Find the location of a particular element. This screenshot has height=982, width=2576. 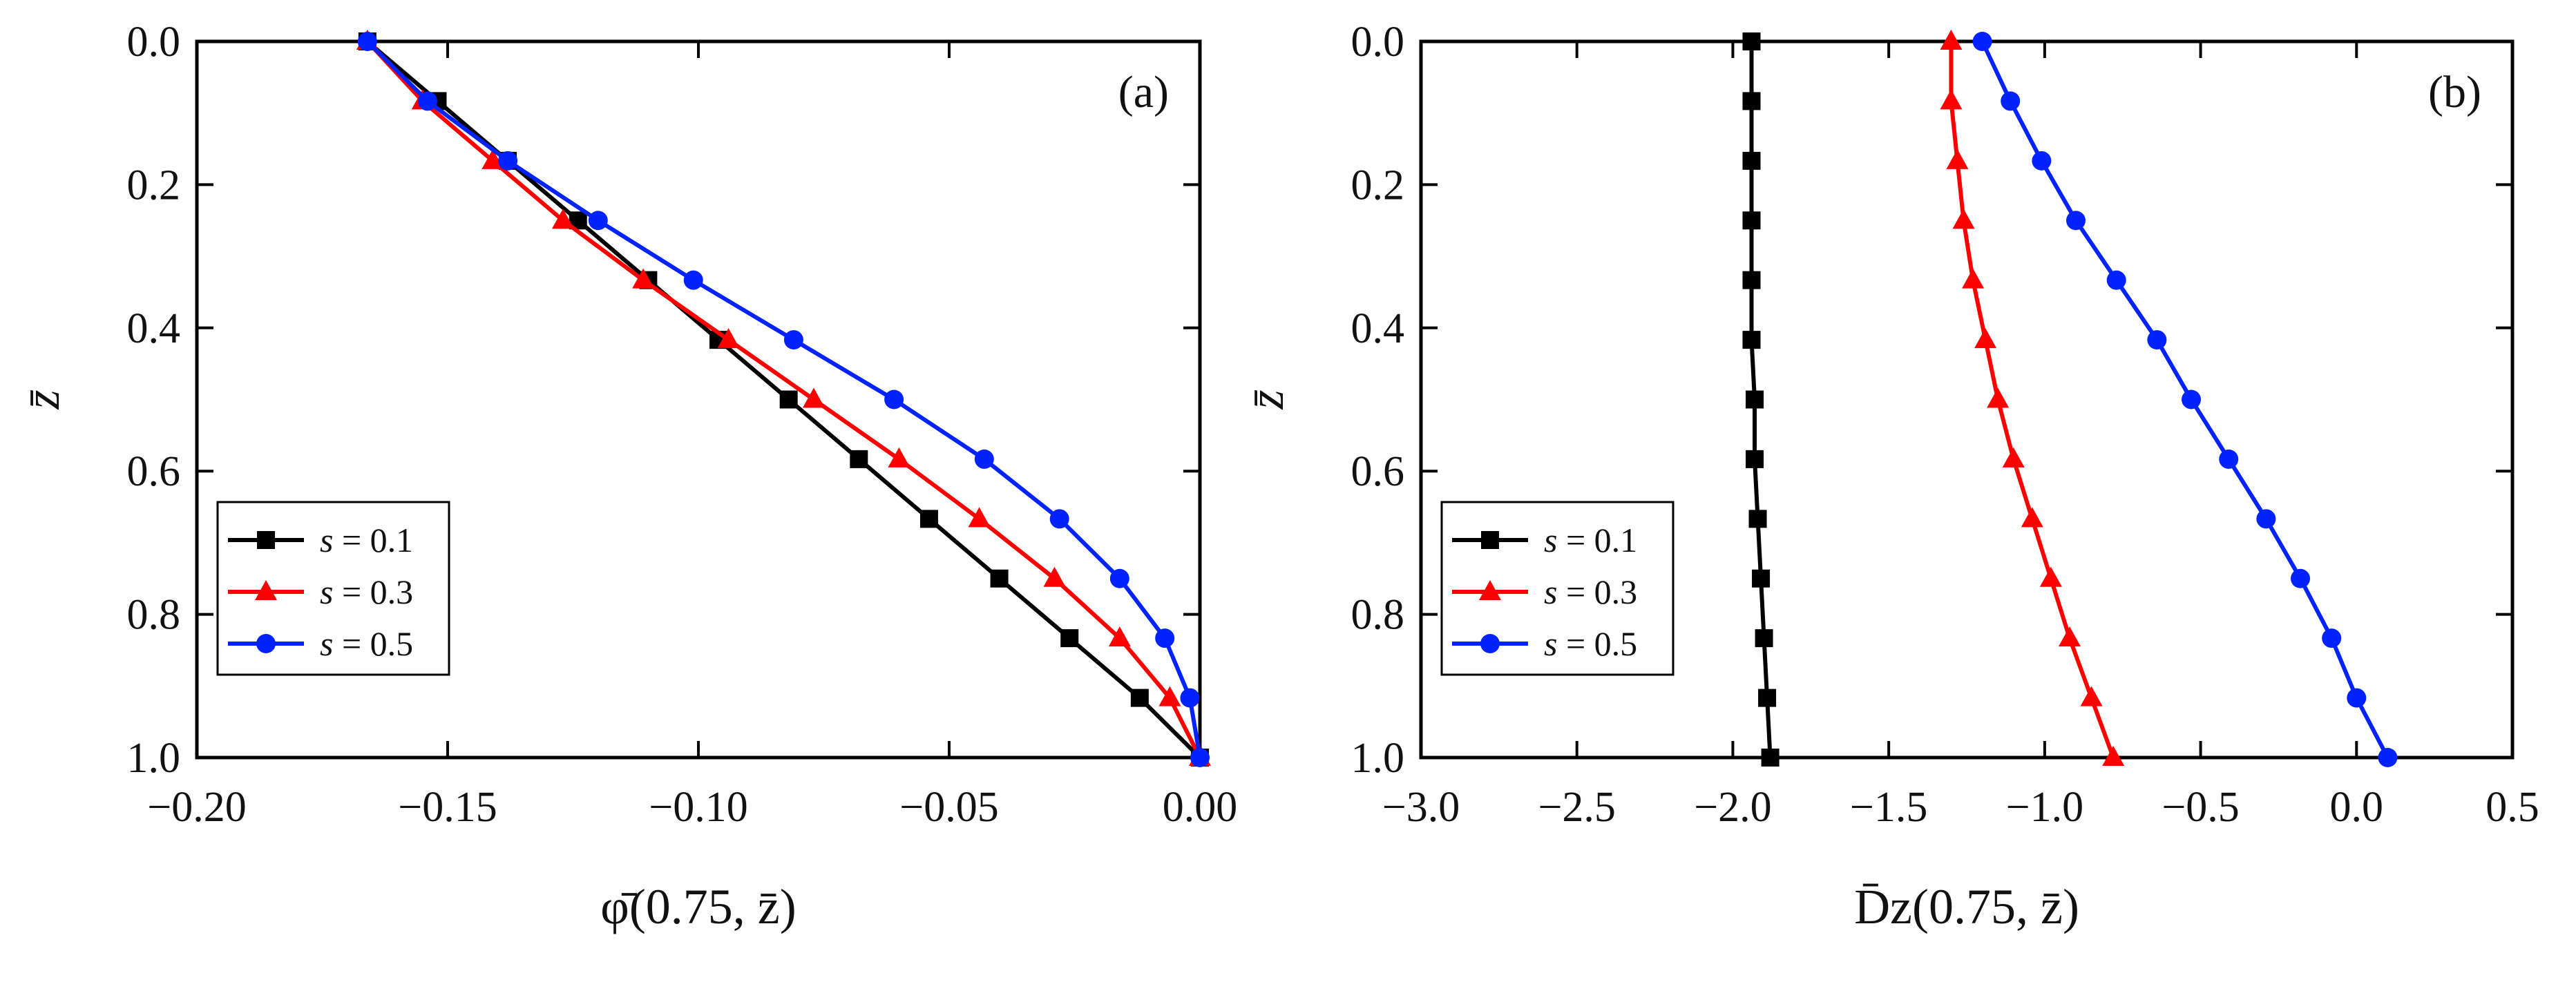

x-tick-label: −0.05 is located at coordinates (949, 807).